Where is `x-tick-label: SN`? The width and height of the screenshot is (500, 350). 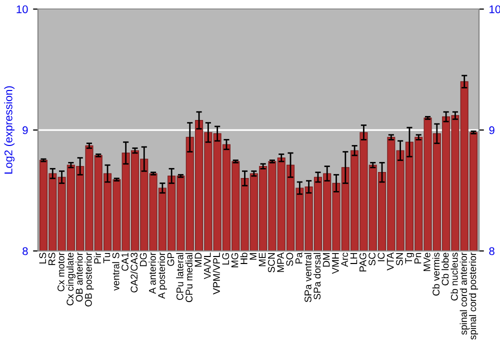
x-tick-label: SN is located at coordinates (399, 259).